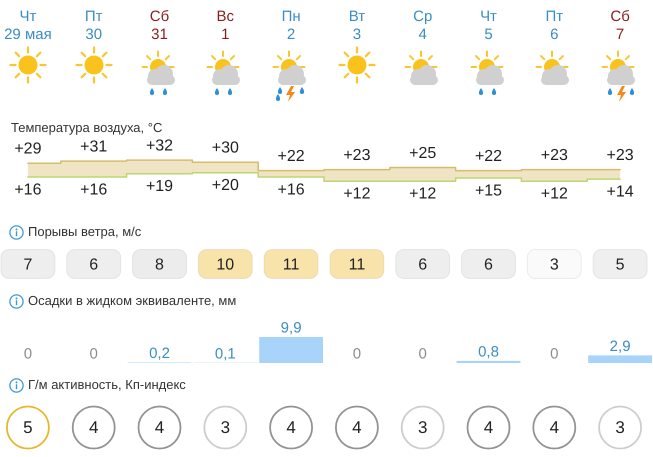  Describe the element at coordinates (225, 148) in the screenshot. I see `data-label: +30` at that location.